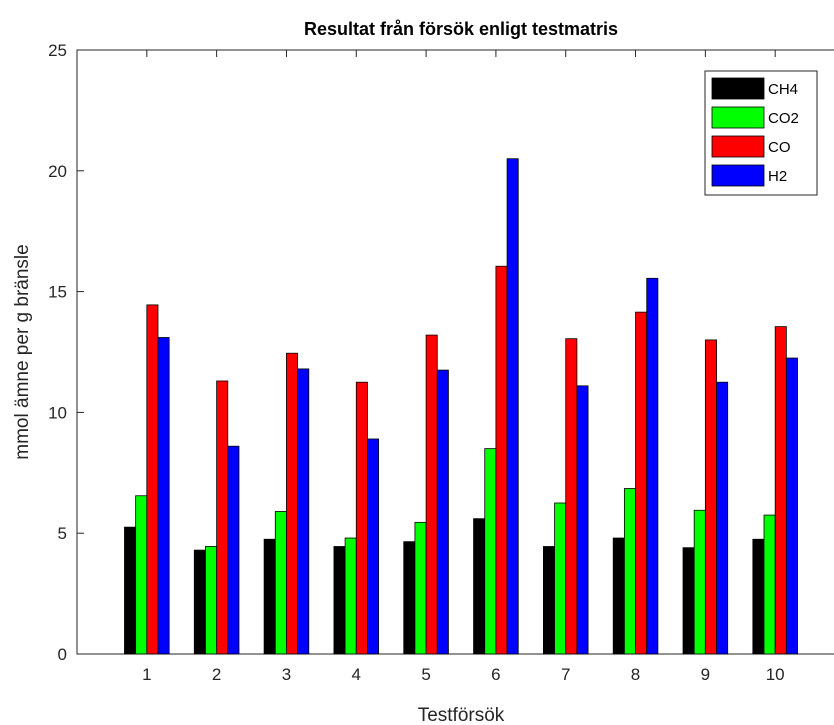 This screenshot has width=834, height=725. Describe the element at coordinates (775, 674) in the screenshot. I see `x-tick-label: 10` at that location.